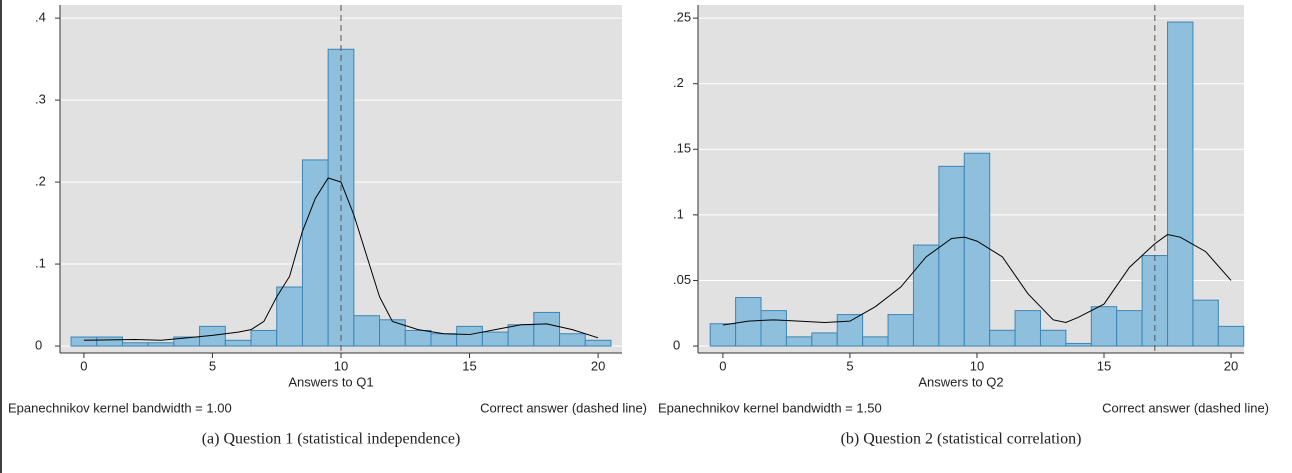 The image size is (1292, 473). Describe the element at coordinates (120, 407) in the screenshot. I see `note-left: Epanechnikov kernel bandwidth = 1.00` at that location.